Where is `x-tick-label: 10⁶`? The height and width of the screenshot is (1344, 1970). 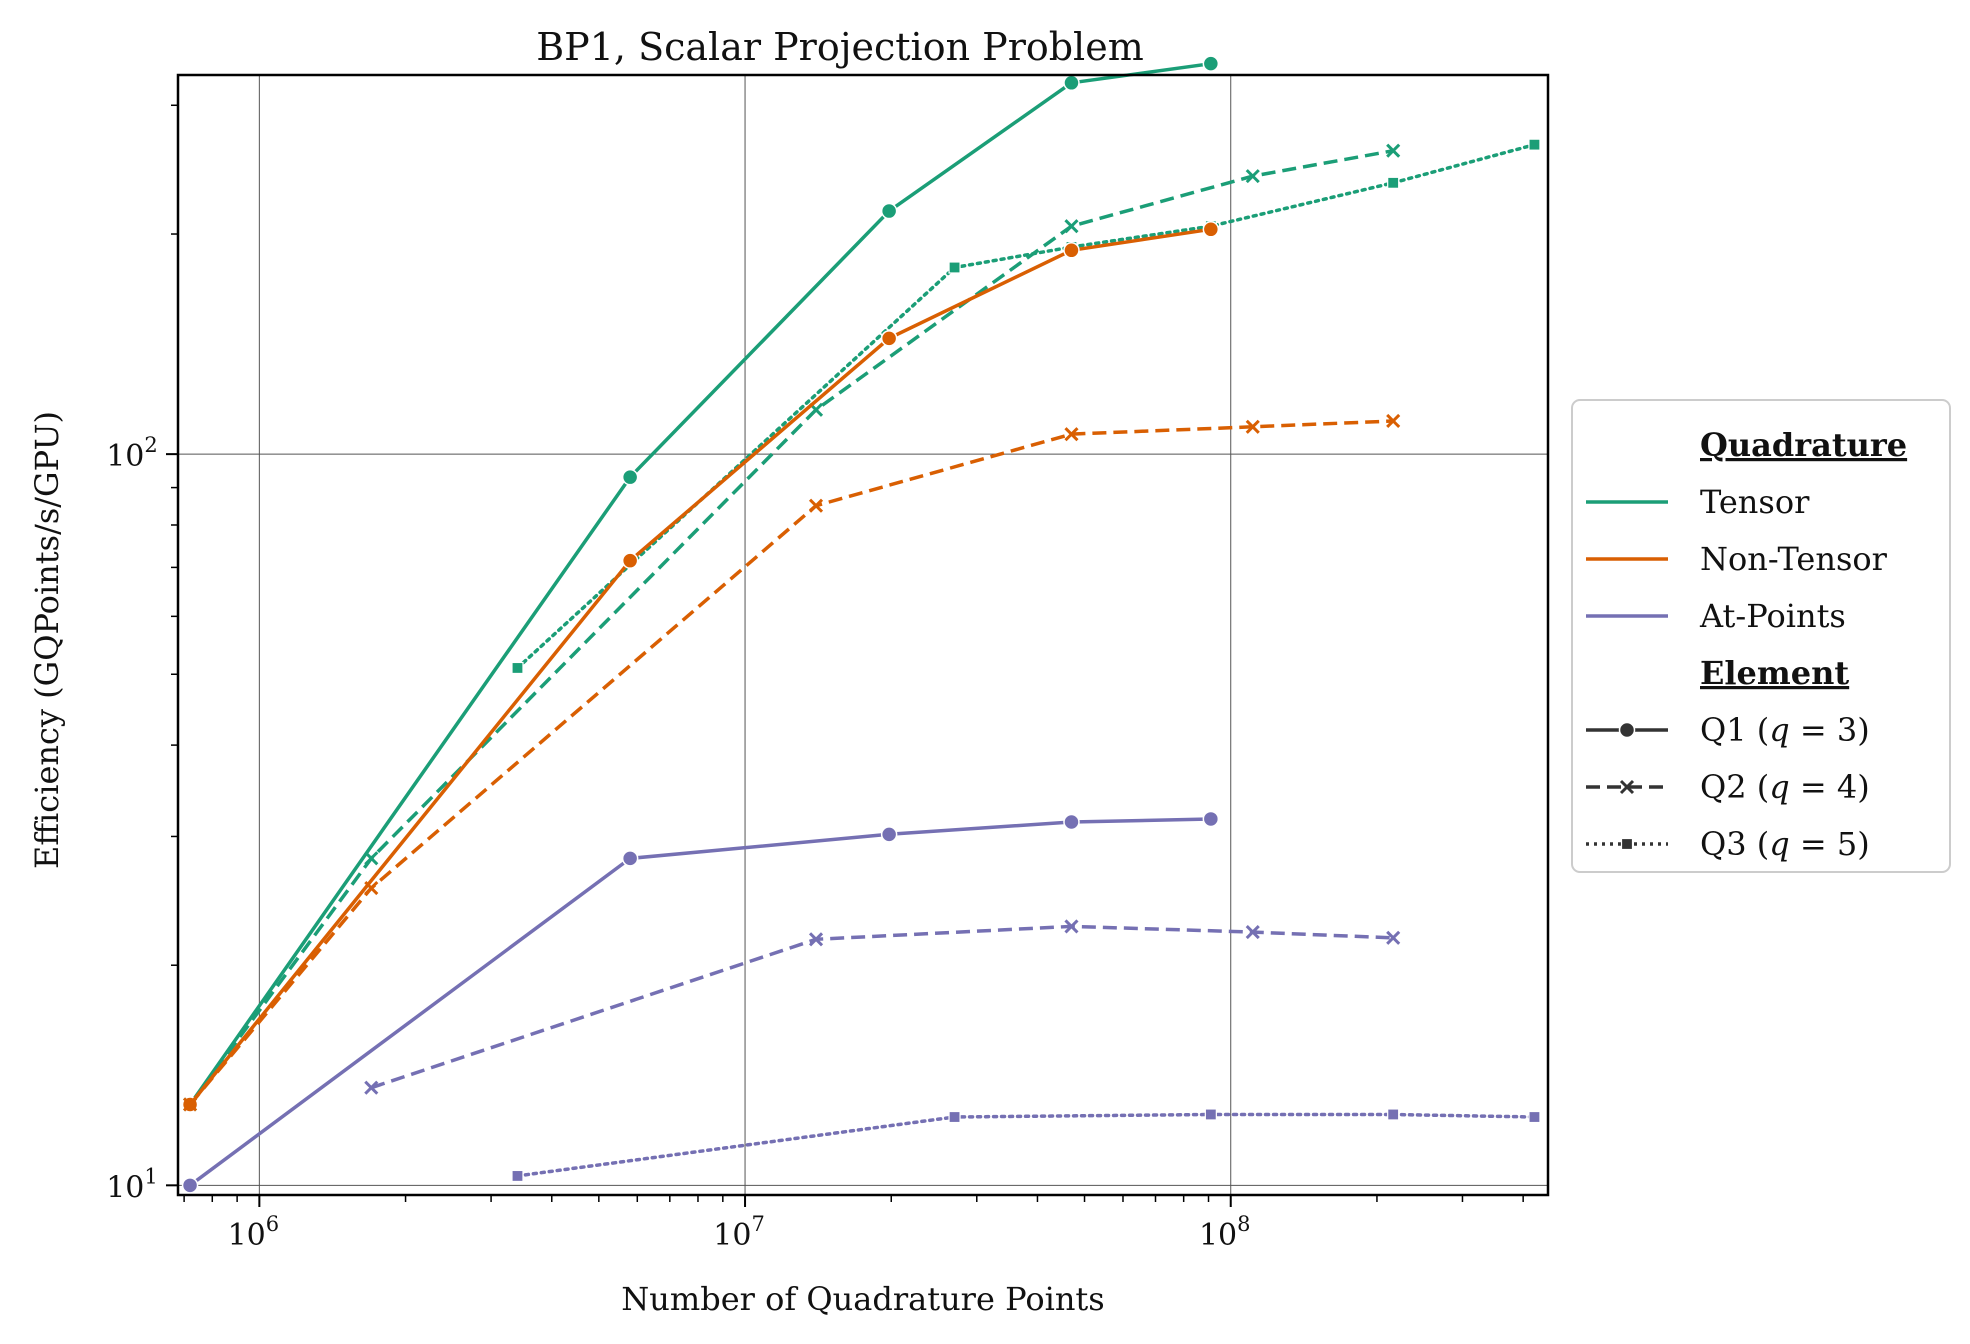 x-tick-label: 10⁶ is located at coordinates (254, 1232).